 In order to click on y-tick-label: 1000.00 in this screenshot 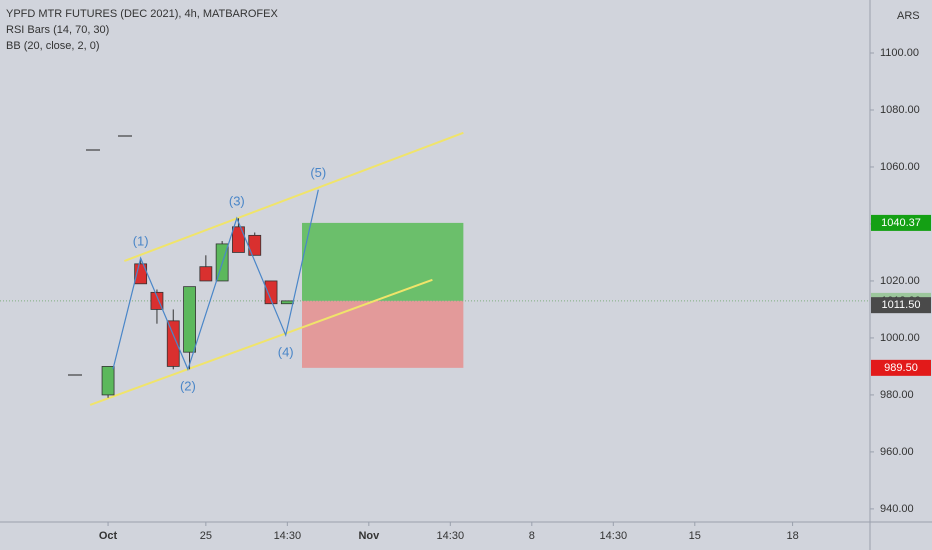, I will do `click(900, 338)`.